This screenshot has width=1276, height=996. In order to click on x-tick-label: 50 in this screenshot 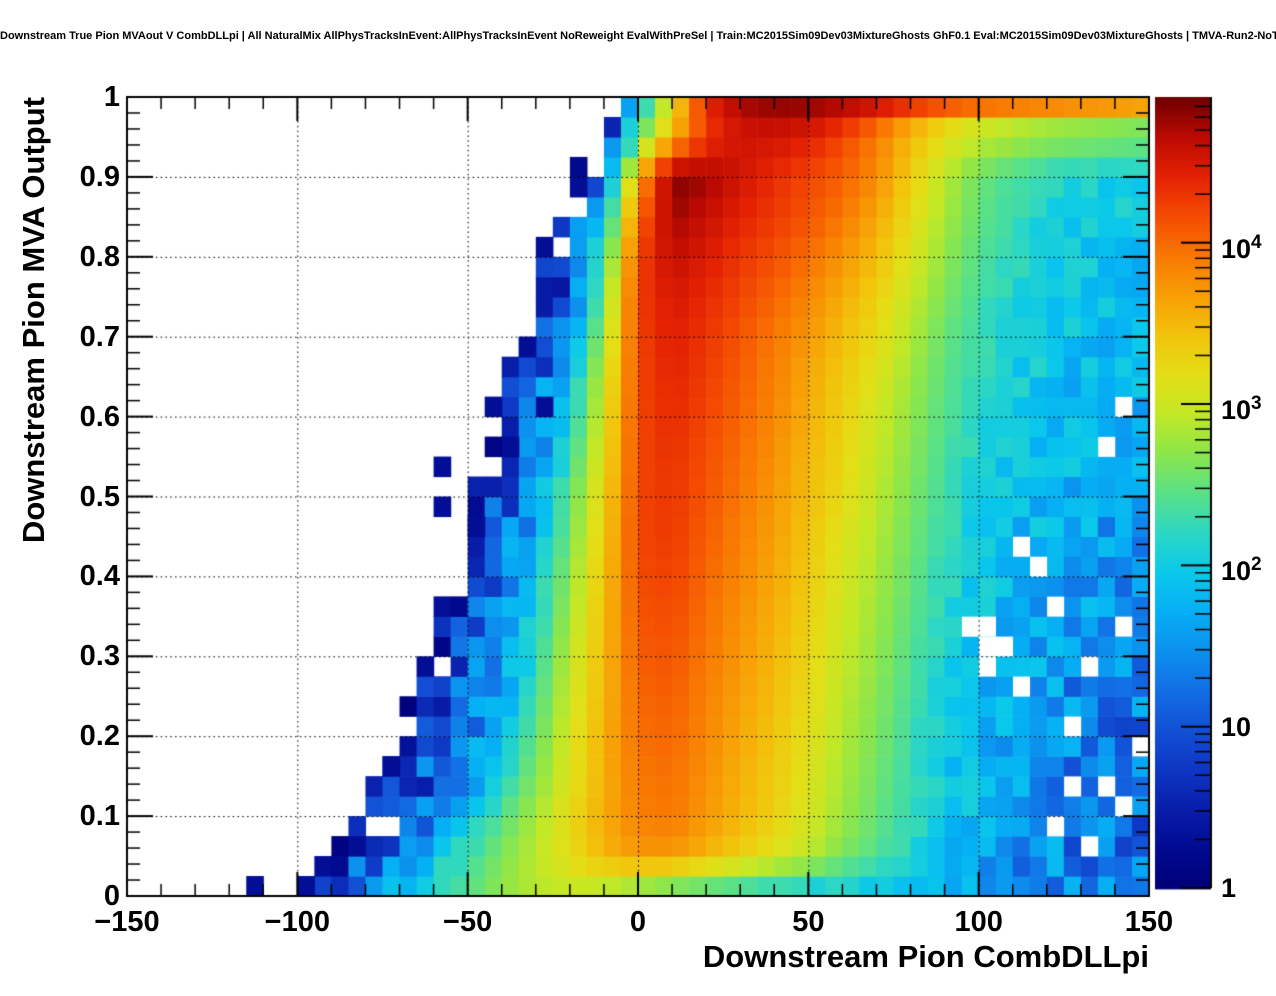, I will do `click(808, 922)`.